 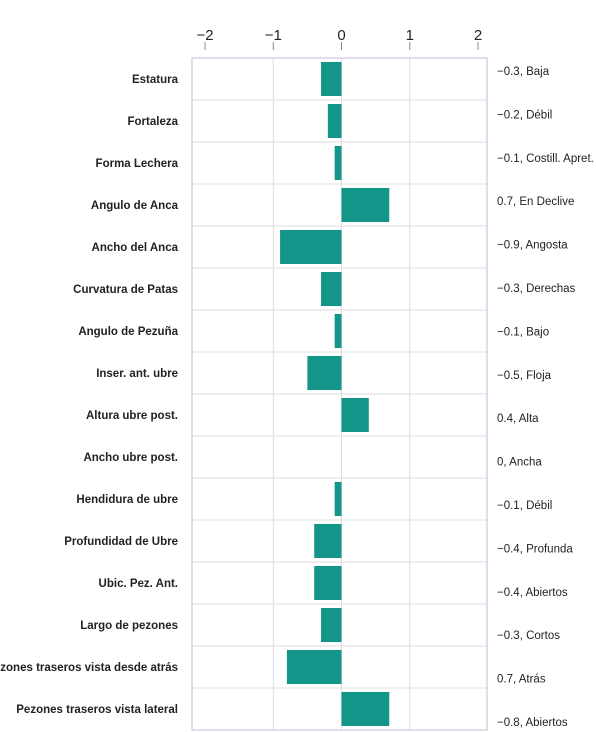 What do you see at coordinates (129, 626) in the screenshot?
I see `category-label-13: Largo de pezones` at bounding box center [129, 626].